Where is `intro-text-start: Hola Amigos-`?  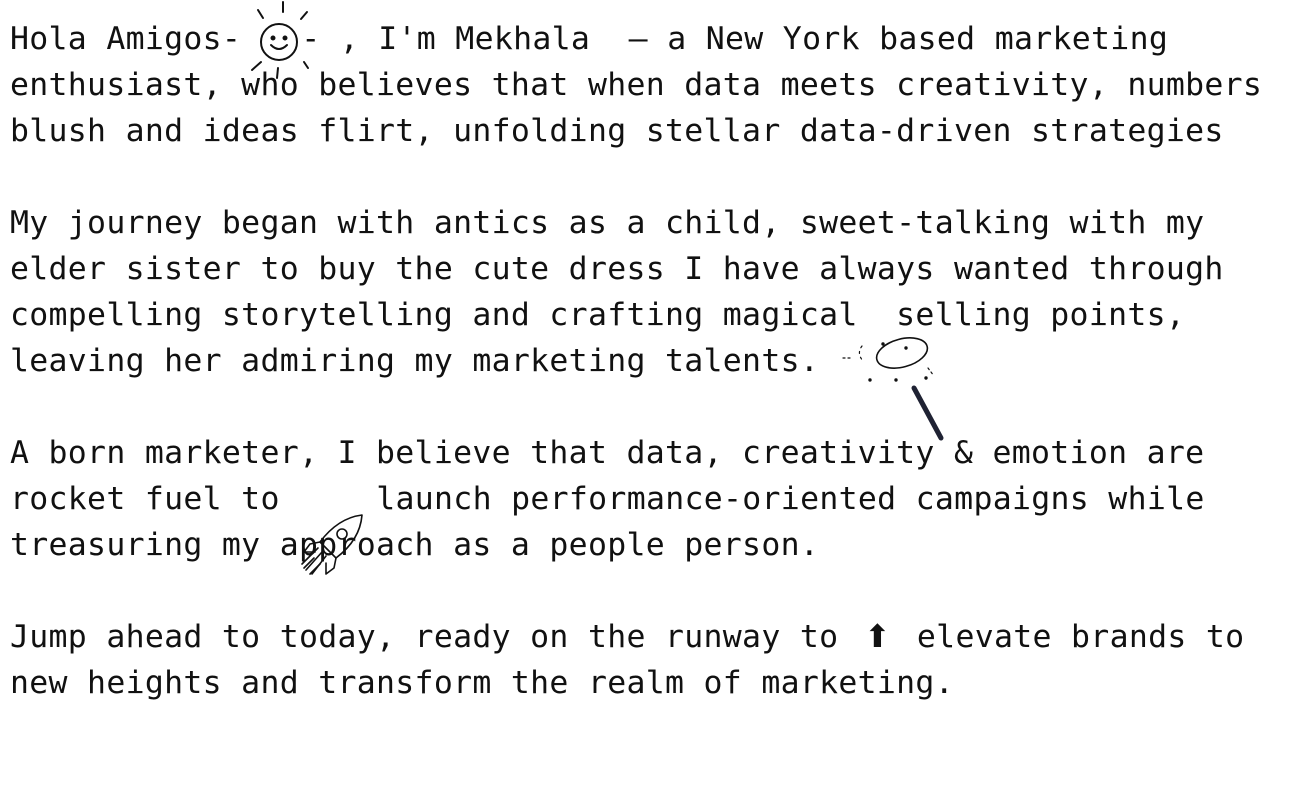
intro-text-start: Hola Amigos- is located at coordinates (126, 39).